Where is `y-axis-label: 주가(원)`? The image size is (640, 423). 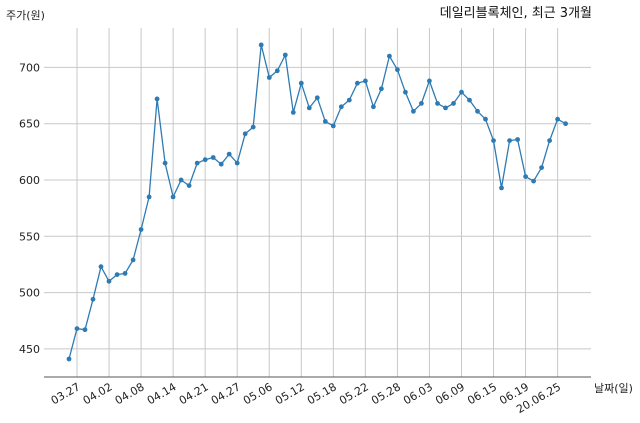
y-axis-label: 주가(원) is located at coordinates (25, 15).